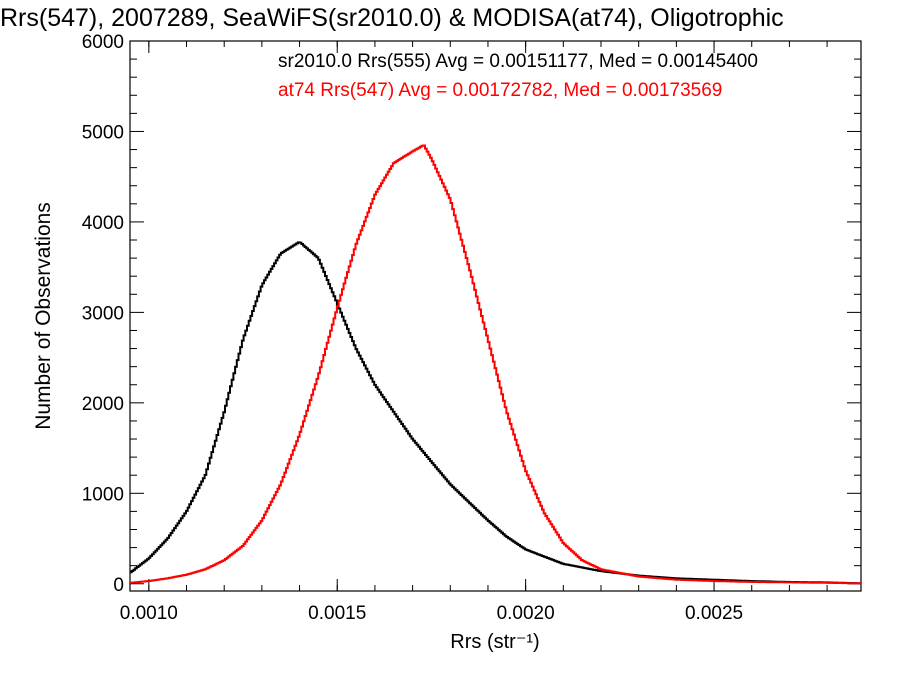 Image resolution: width=900 pixels, height=675 pixels. I want to click on x-tick-label: 0.0010, so click(149, 613).